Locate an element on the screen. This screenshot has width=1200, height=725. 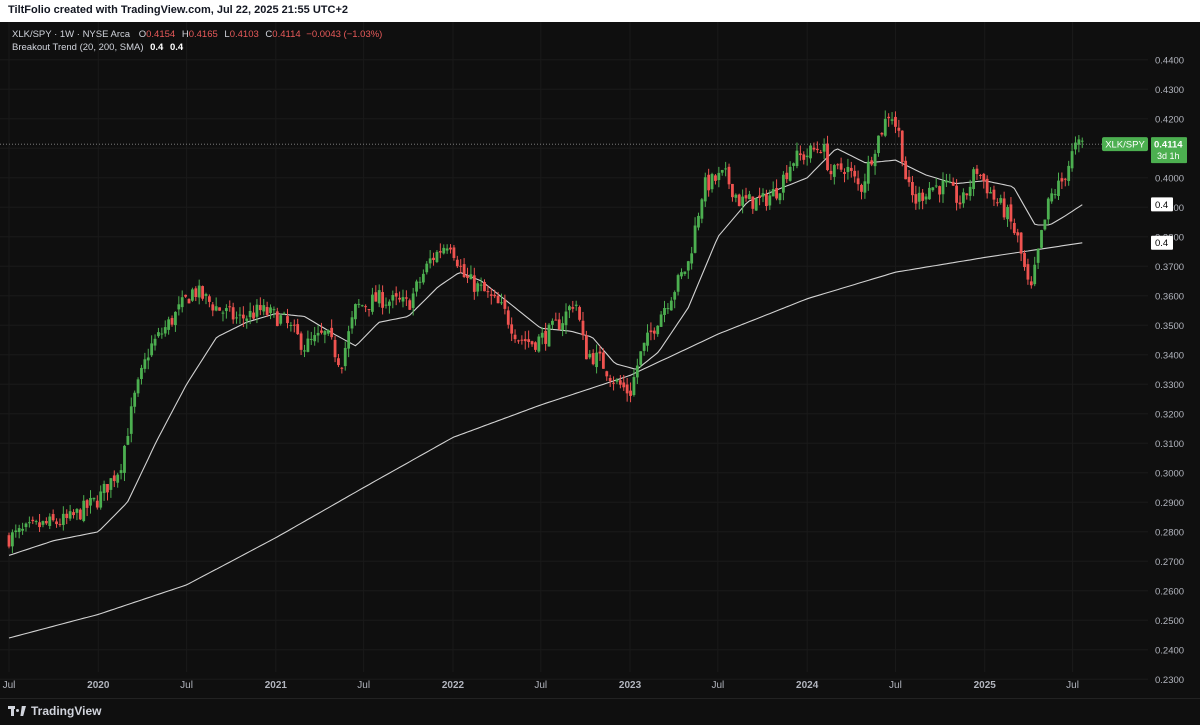
legend-close-label: C is located at coordinates (269, 34).